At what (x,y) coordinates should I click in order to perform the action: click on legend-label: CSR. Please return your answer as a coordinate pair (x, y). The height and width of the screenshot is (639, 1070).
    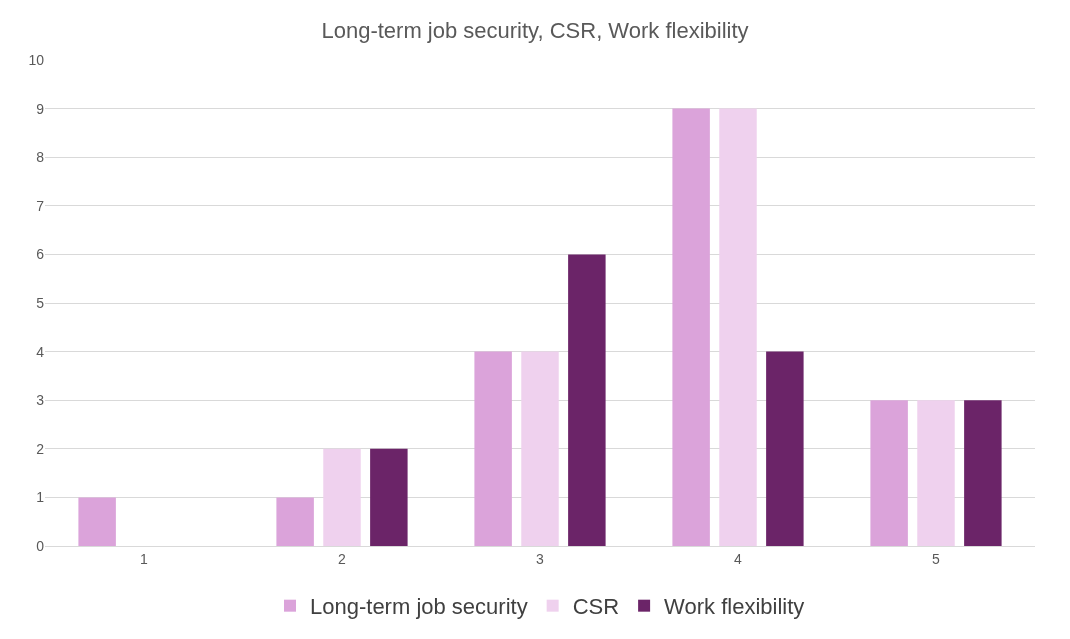
    Looking at the image, I should click on (596, 607).